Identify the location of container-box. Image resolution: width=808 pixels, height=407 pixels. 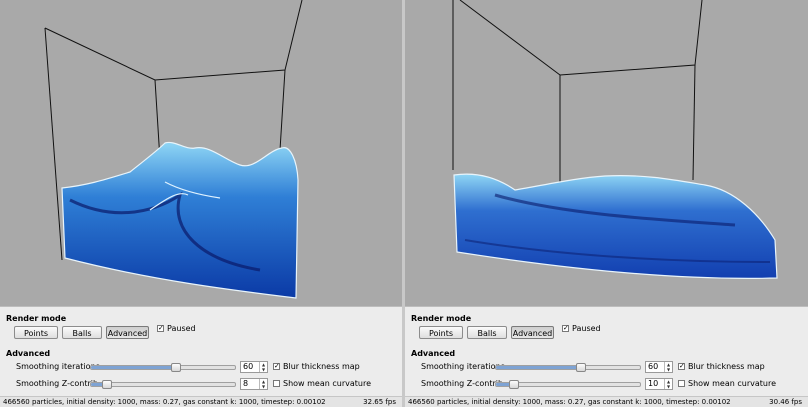
(577, 92).